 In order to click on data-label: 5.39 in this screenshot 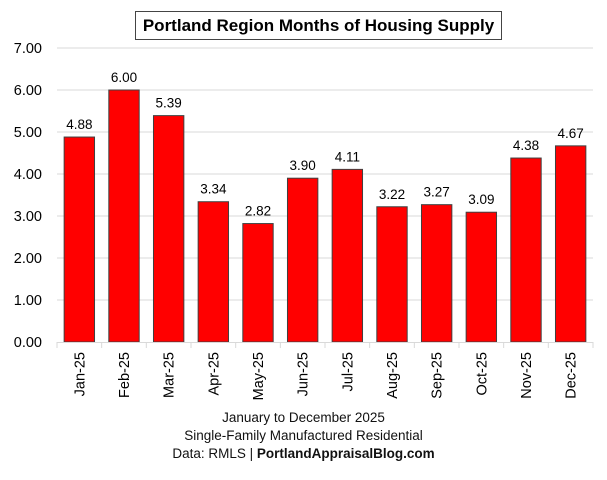, I will do `click(169, 103)`.